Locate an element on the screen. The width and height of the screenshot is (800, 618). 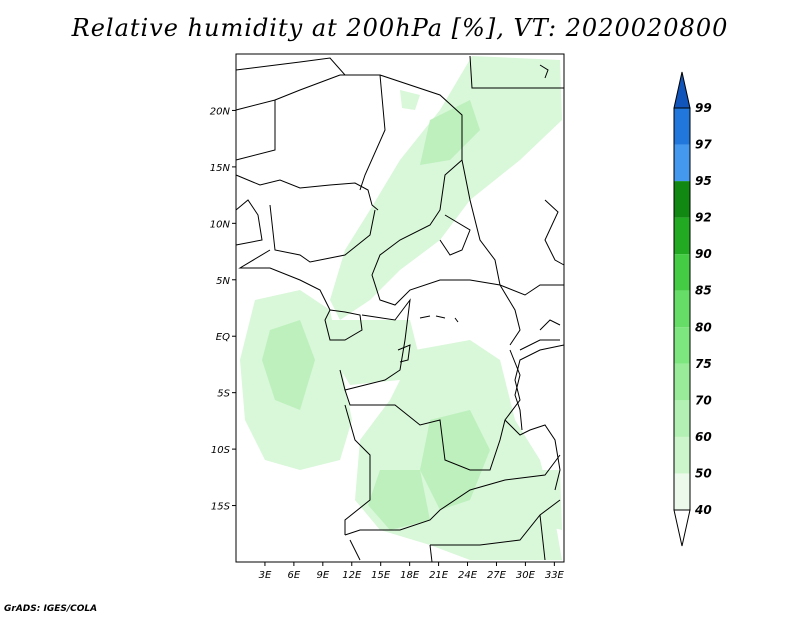
colorbar-label-8: 92 is located at coordinates (703, 218).